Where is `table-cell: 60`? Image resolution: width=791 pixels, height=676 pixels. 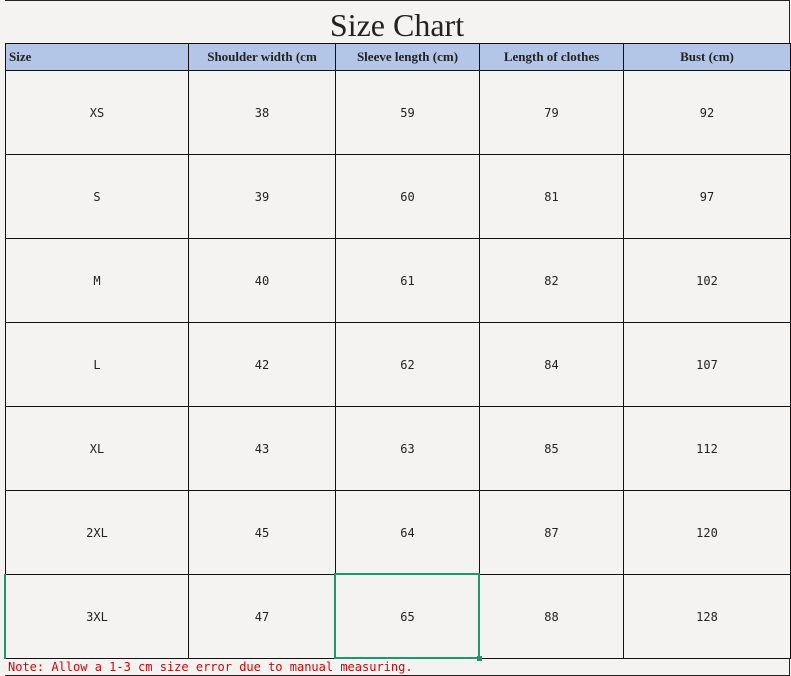 table-cell: 60 is located at coordinates (407, 196).